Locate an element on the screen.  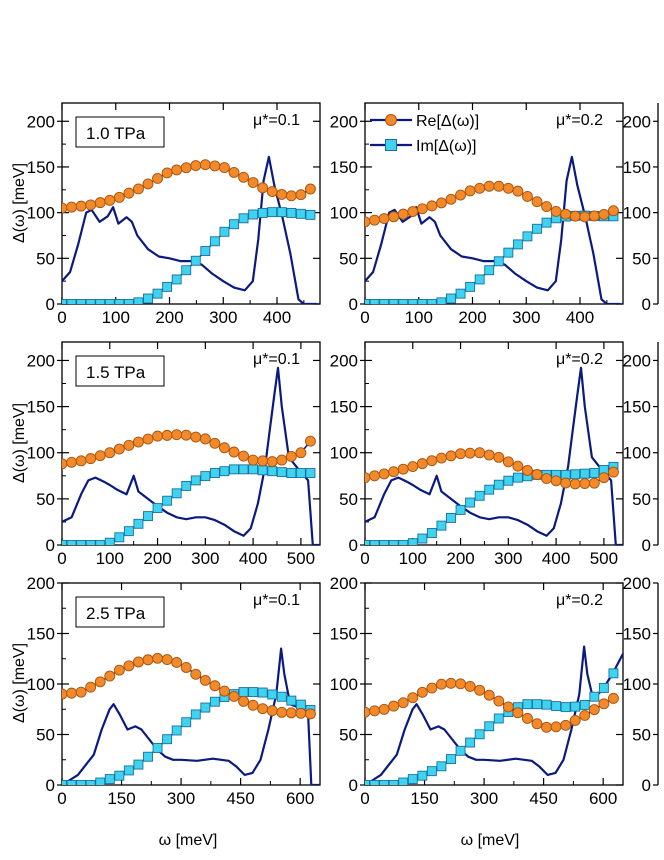
x-tick-label: 150 is located at coordinates (424, 798).